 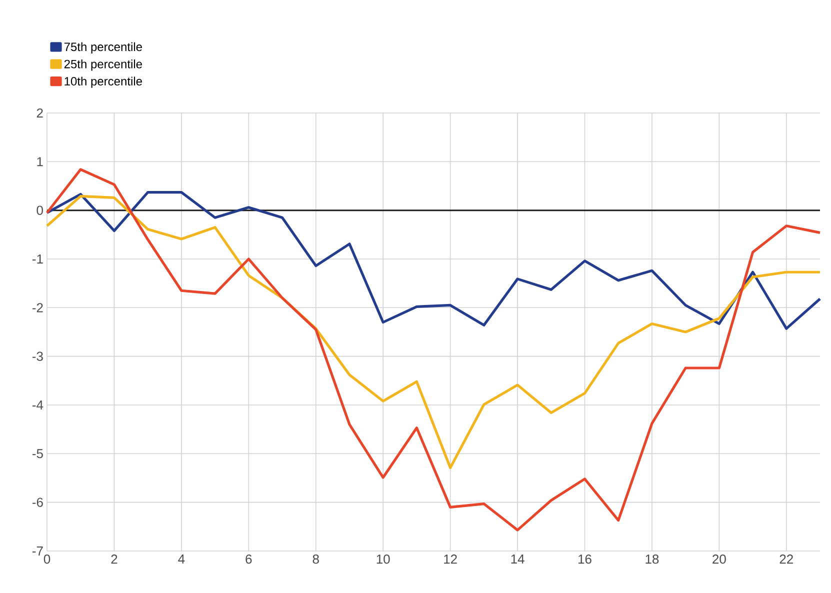 What do you see at coordinates (103, 65) in the screenshot?
I see `legend-label: 25th percentile` at bounding box center [103, 65].